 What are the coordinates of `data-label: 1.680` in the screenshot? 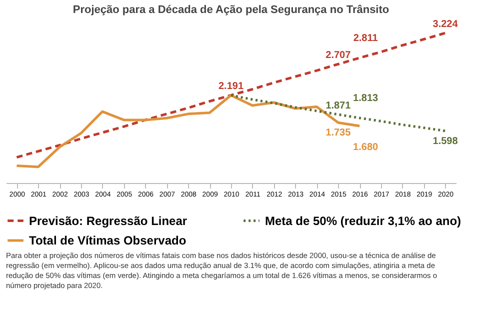 It's located at (366, 147).